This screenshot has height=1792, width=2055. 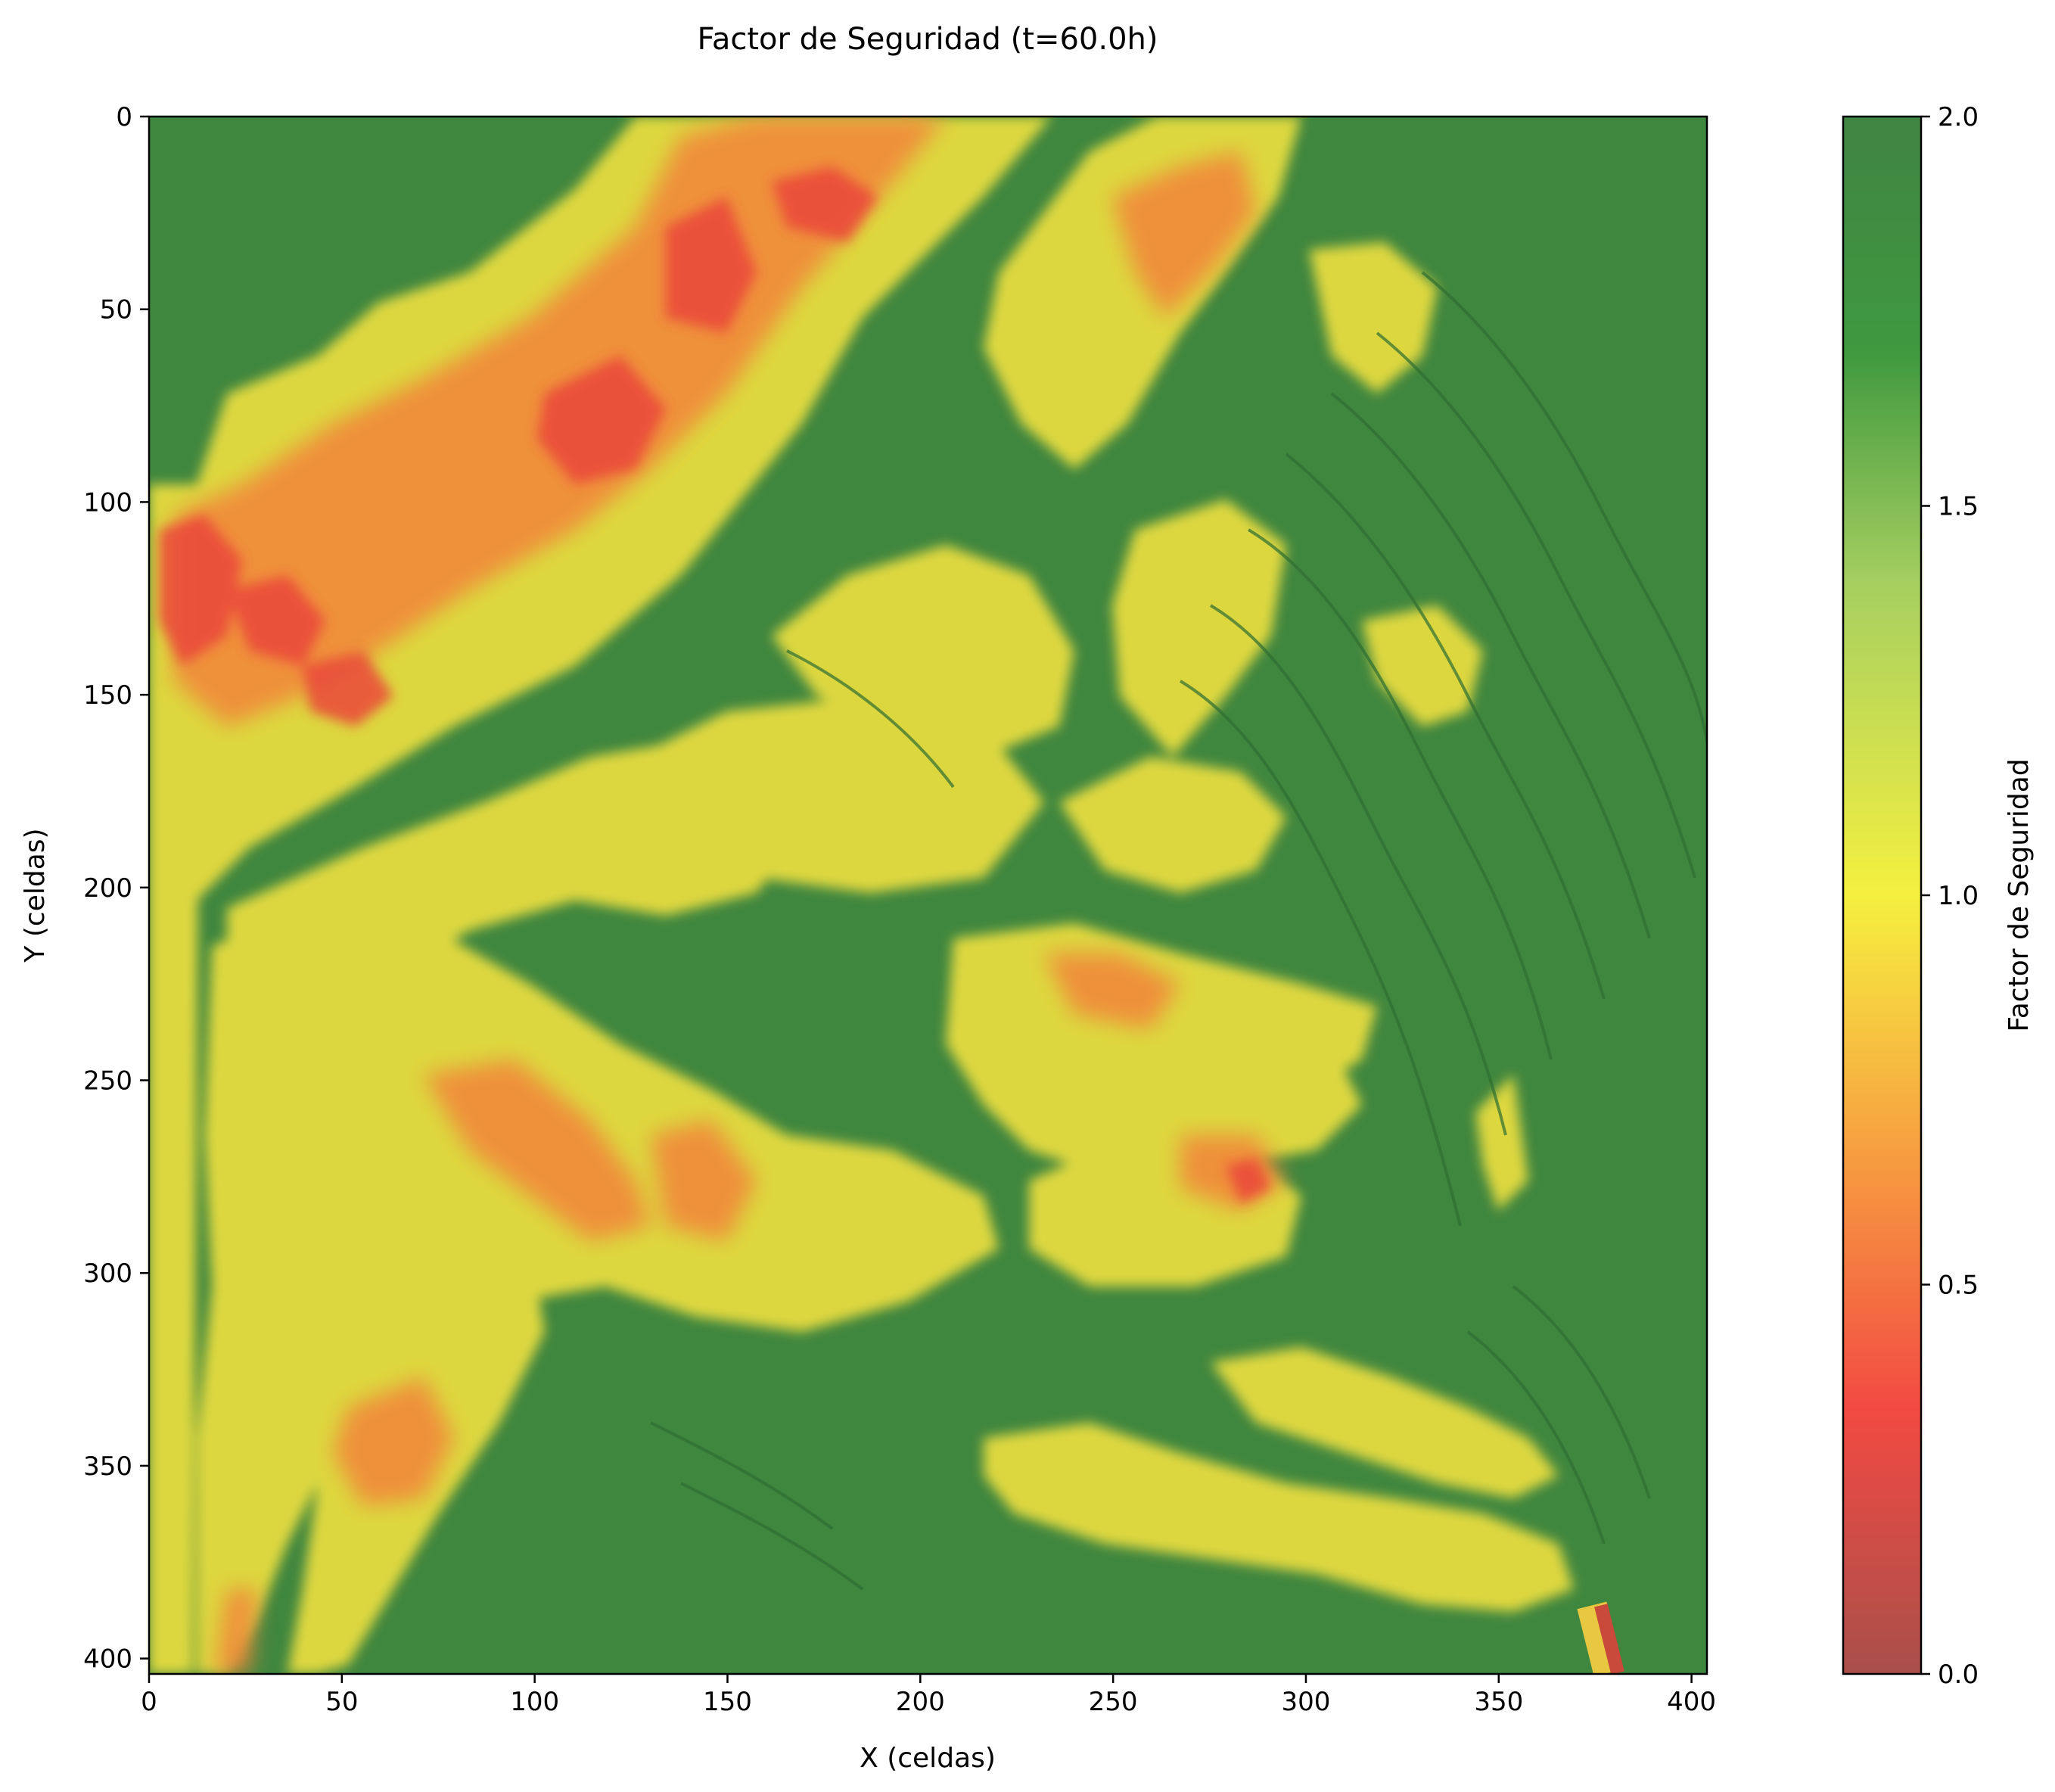 What do you see at coordinates (1959, 117) in the screenshot?
I see `colorbar-tick-label: 2.0` at bounding box center [1959, 117].